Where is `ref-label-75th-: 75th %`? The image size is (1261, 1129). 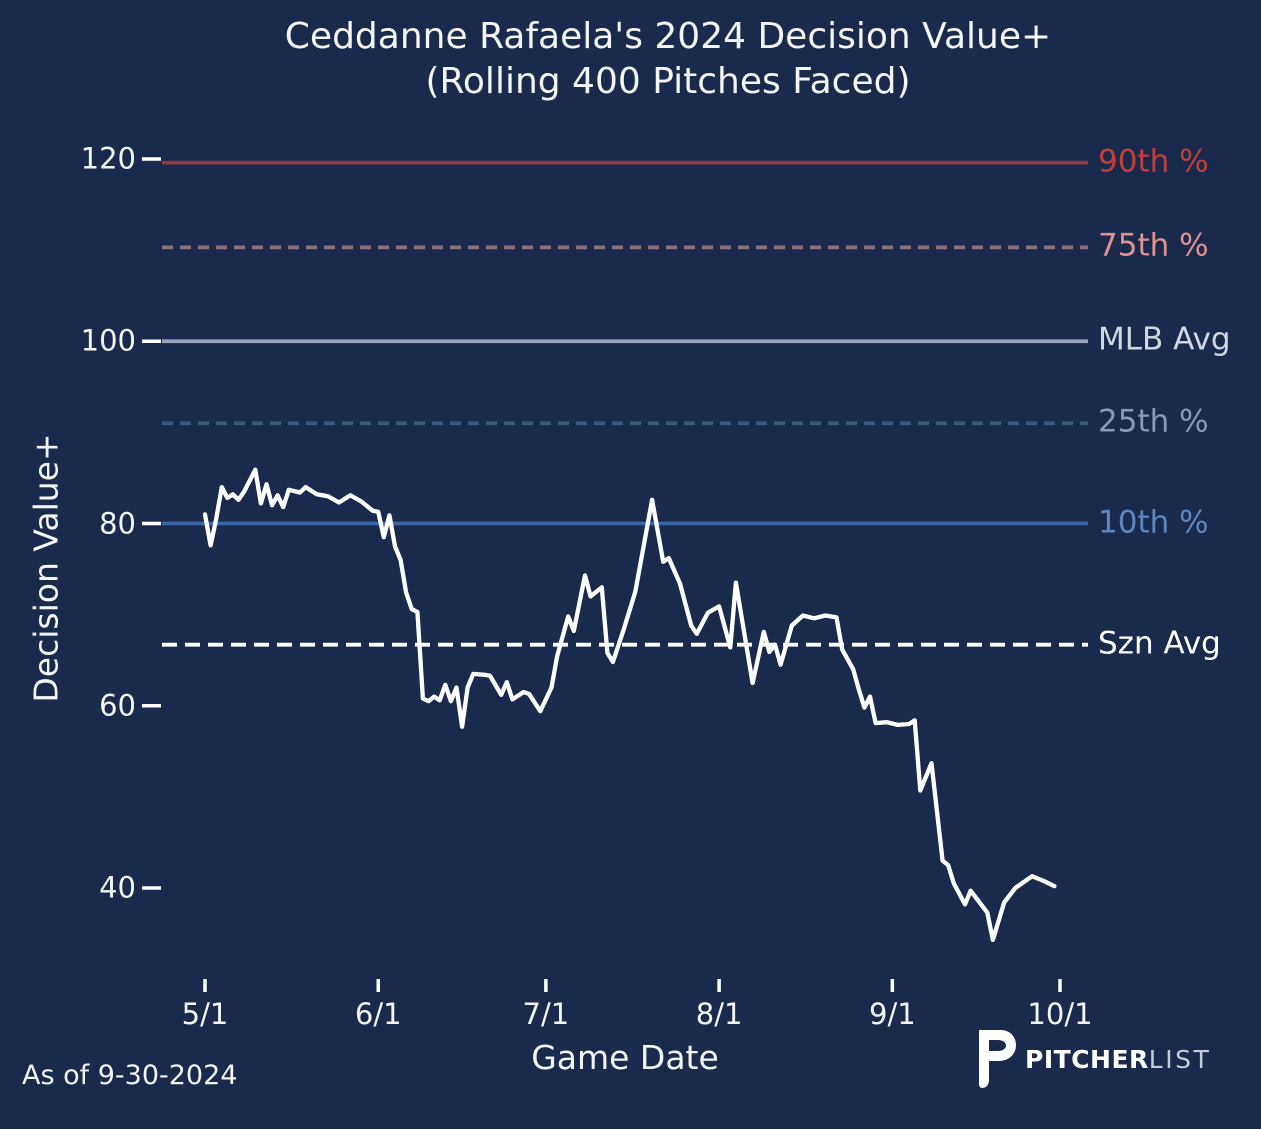 ref-label-75th-: 75th % is located at coordinates (1153, 245).